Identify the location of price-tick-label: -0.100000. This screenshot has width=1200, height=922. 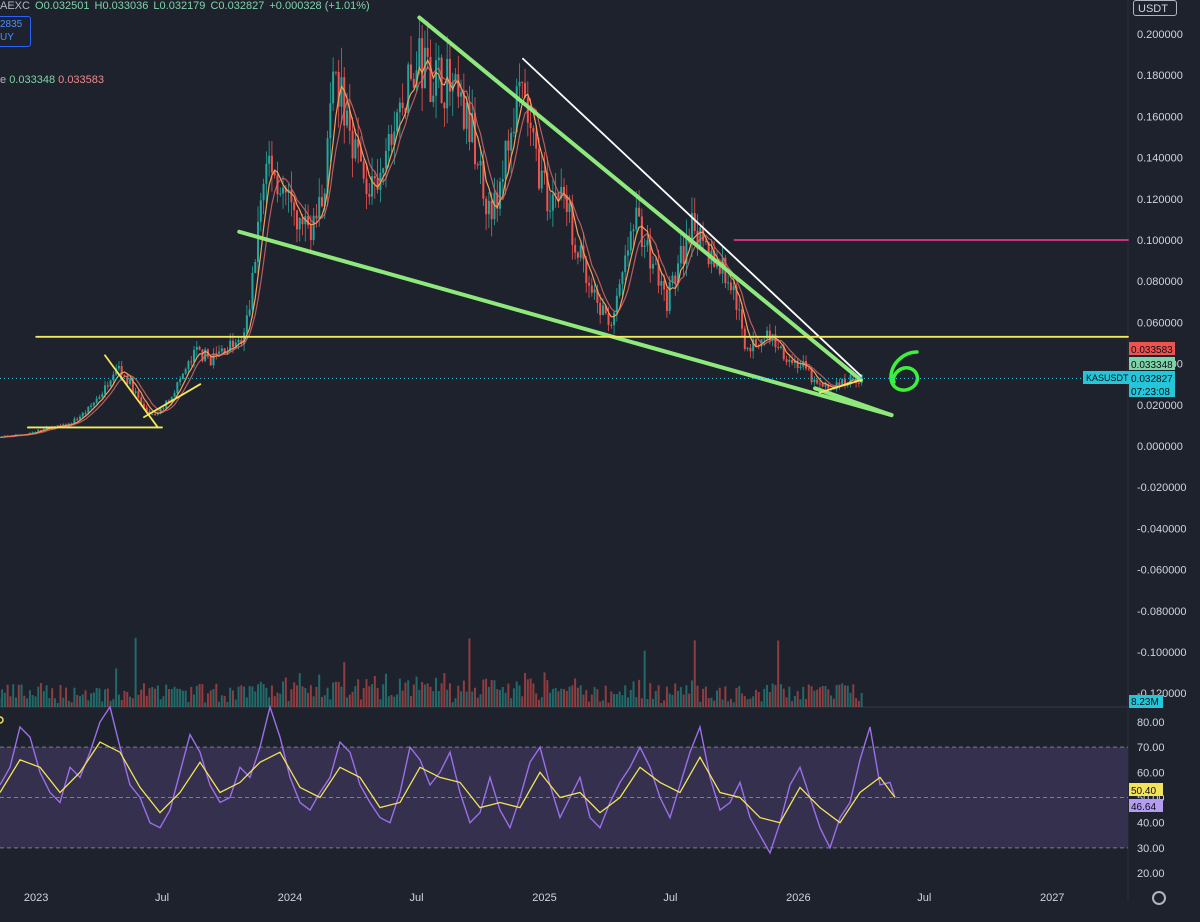
(1162, 653).